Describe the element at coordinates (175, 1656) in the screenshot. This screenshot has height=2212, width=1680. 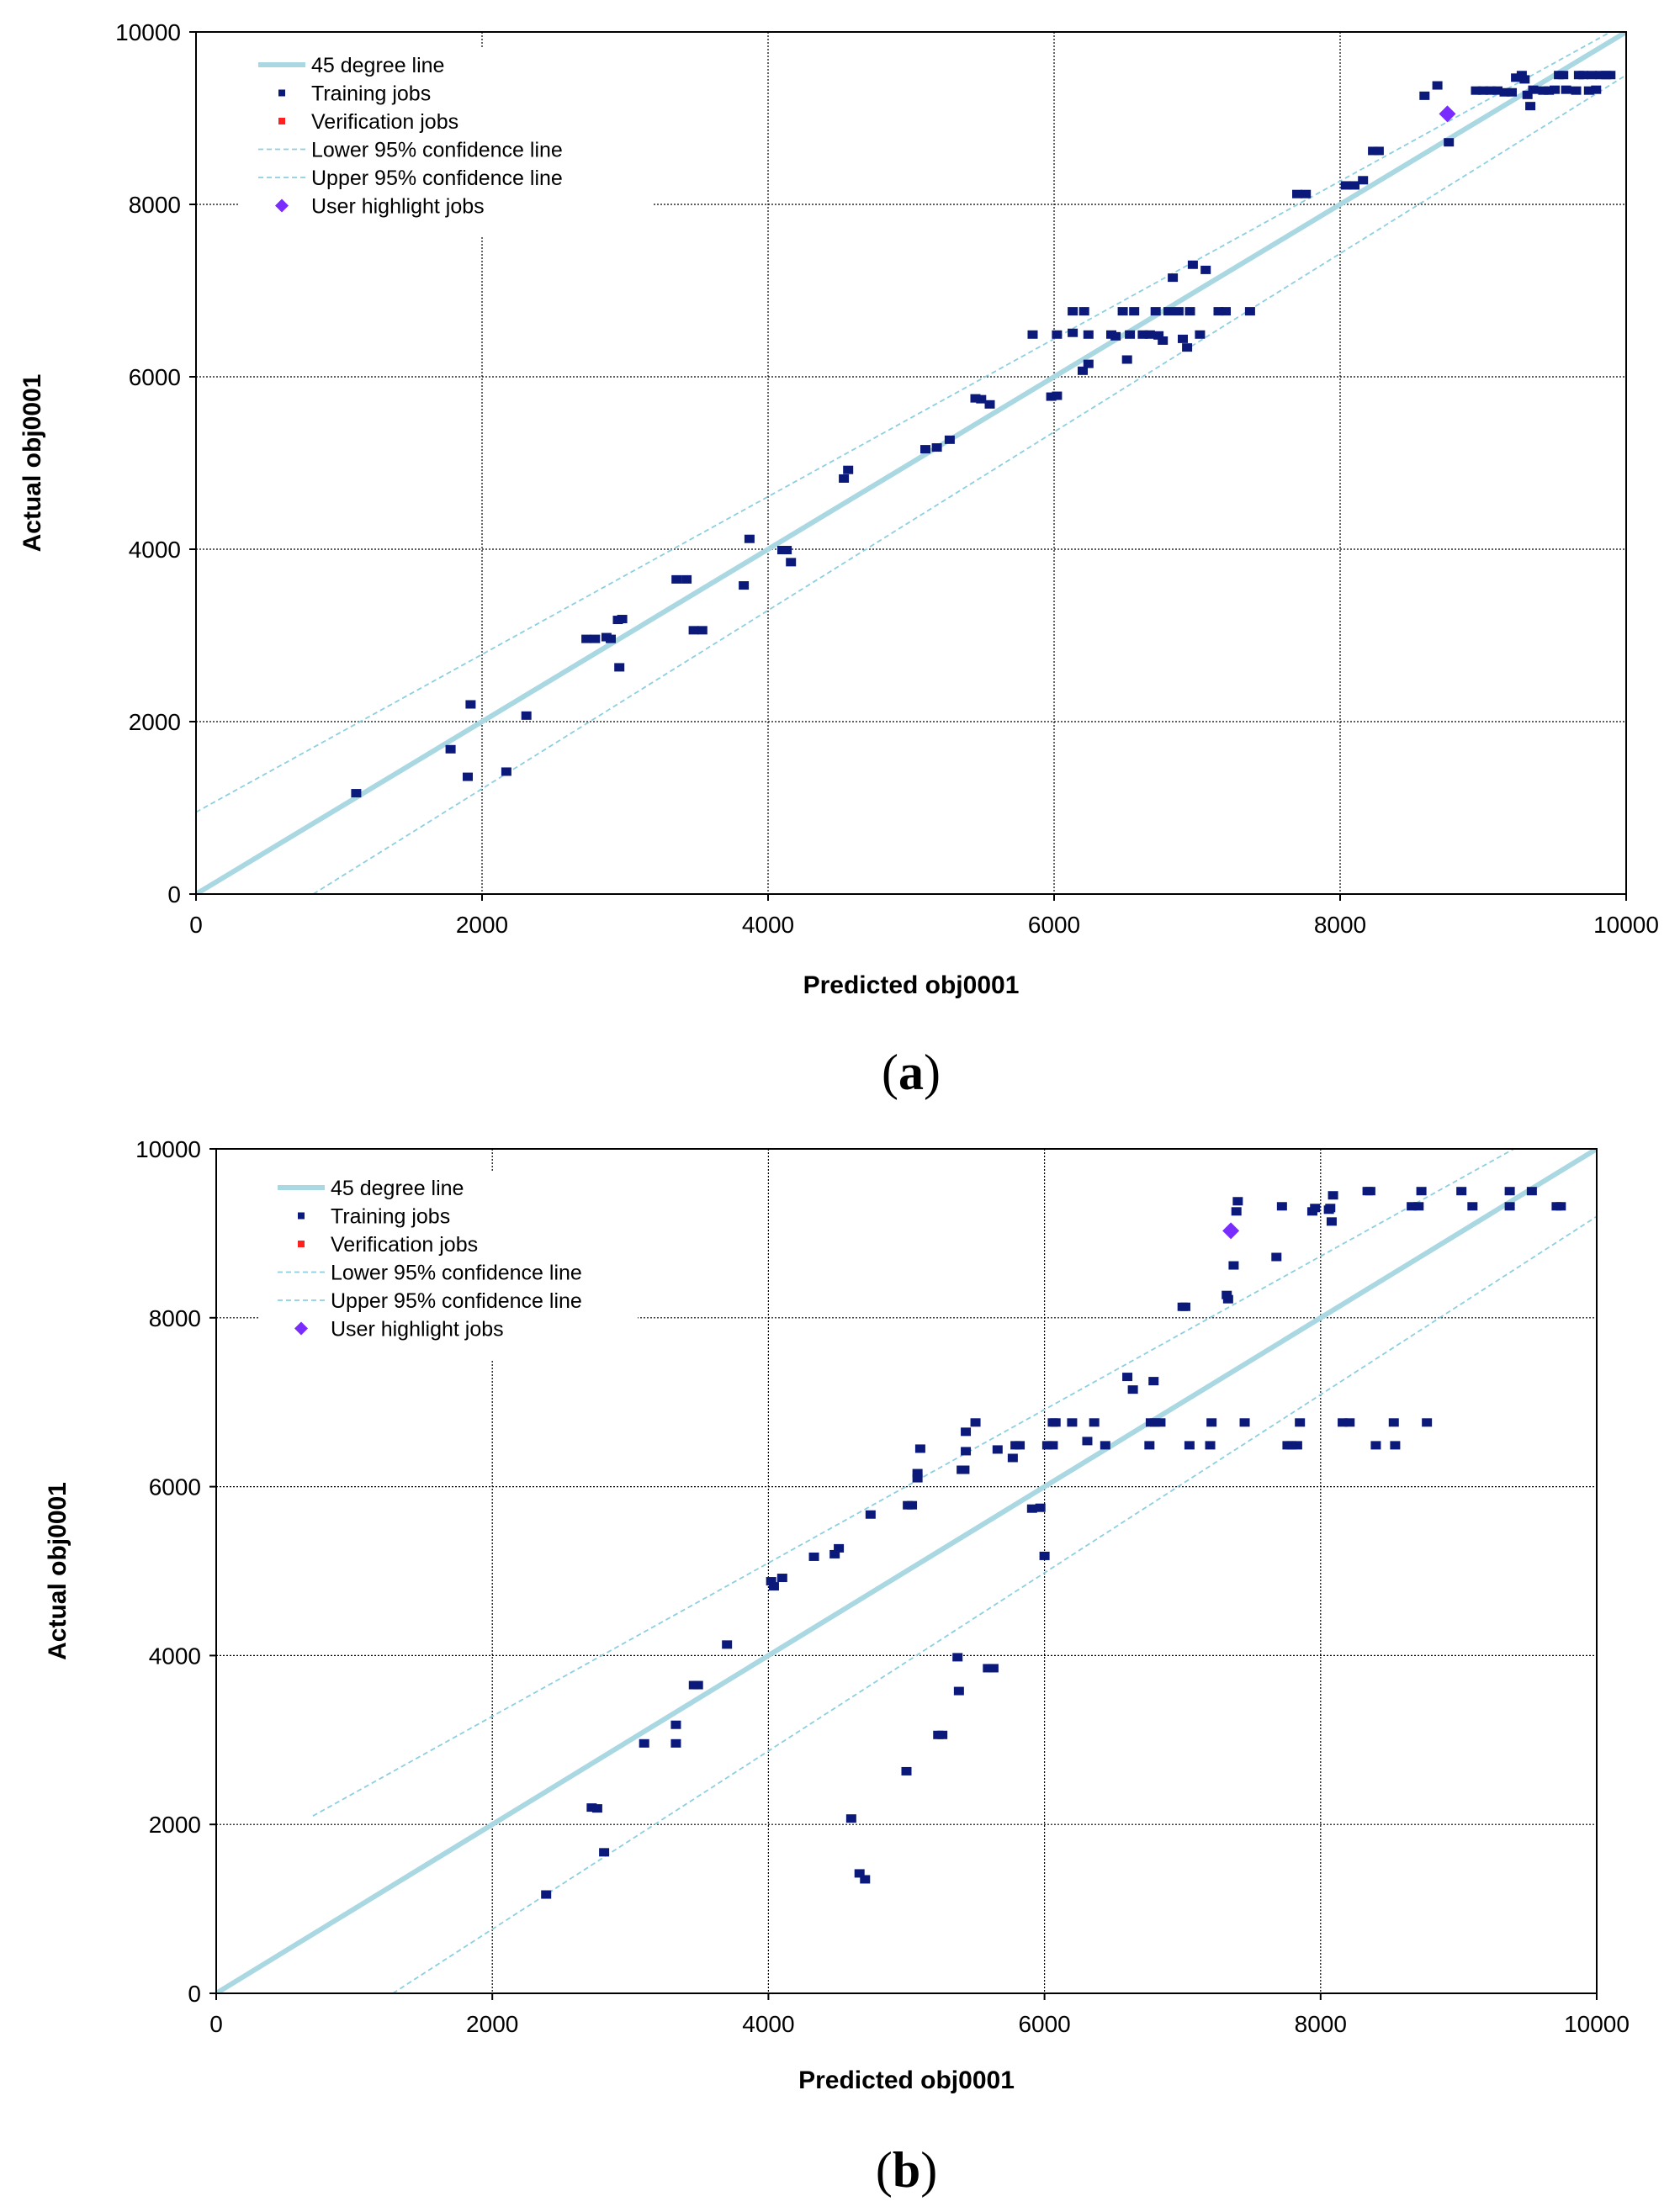
I see `y-tick-label: 4000` at that location.